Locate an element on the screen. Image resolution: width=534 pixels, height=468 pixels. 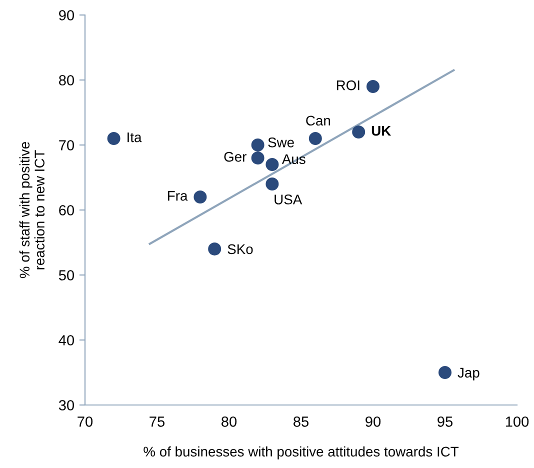
y-tick-label: 40 is located at coordinates (66, 340).